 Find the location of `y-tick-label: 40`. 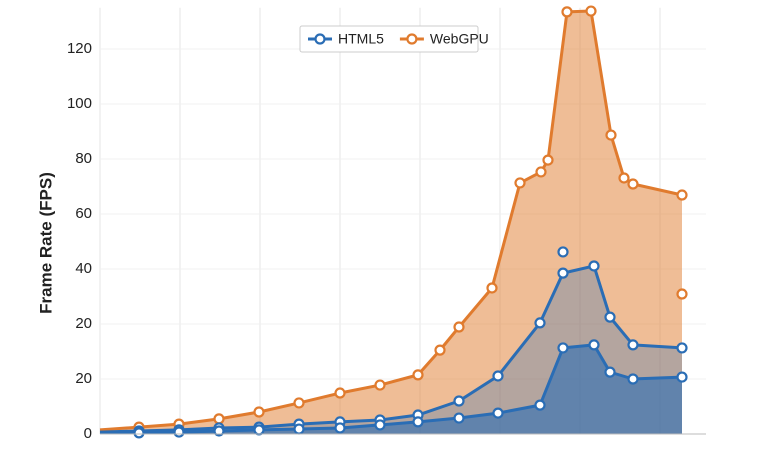

y-tick-label: 40 is located at coordinates (83, 268).